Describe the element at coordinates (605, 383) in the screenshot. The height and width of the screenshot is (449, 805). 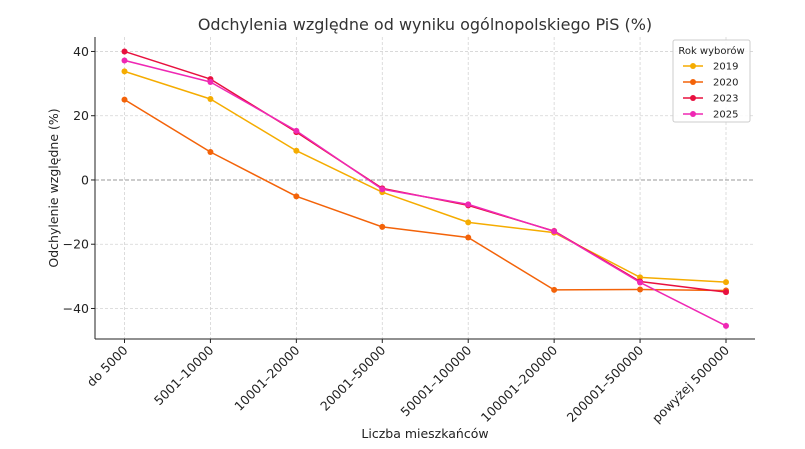
I see `x-tick-label: 200001–500000` at that location.